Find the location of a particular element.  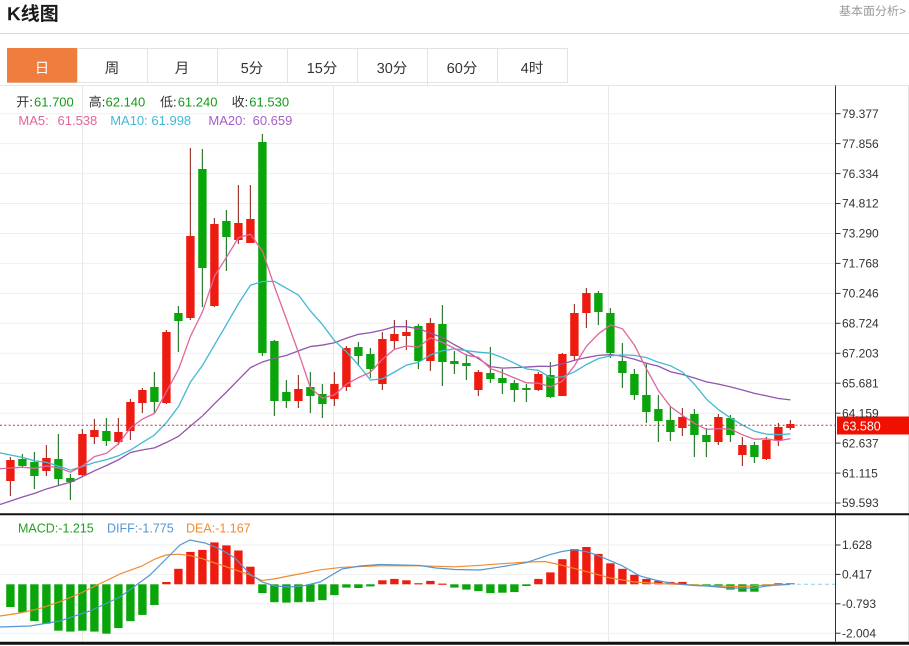

svg-text: MA10: is located at coordinates (129, 120).